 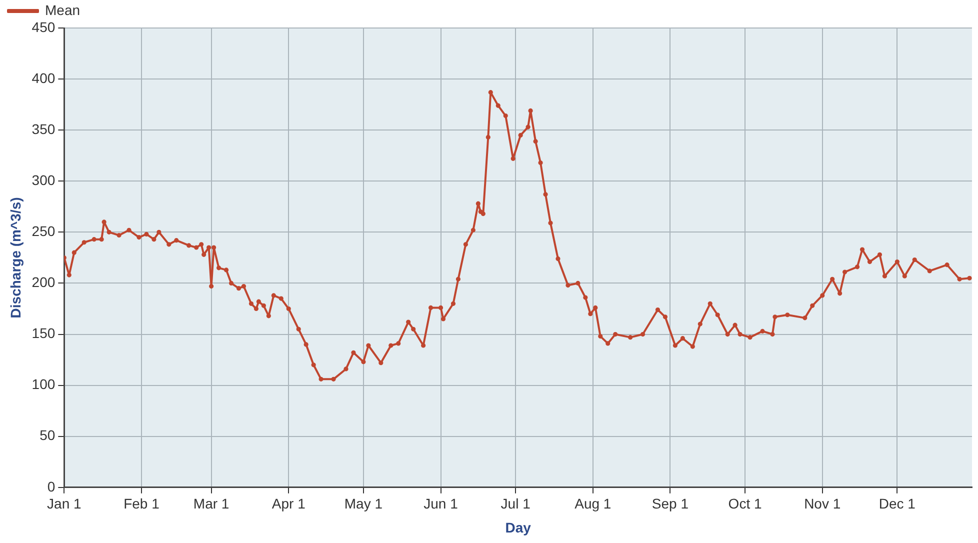 What do you see at coordinates (289, 504) in the screenshot?
I see `x-tick-label: Apr 1` at bounding box center [289, 504].